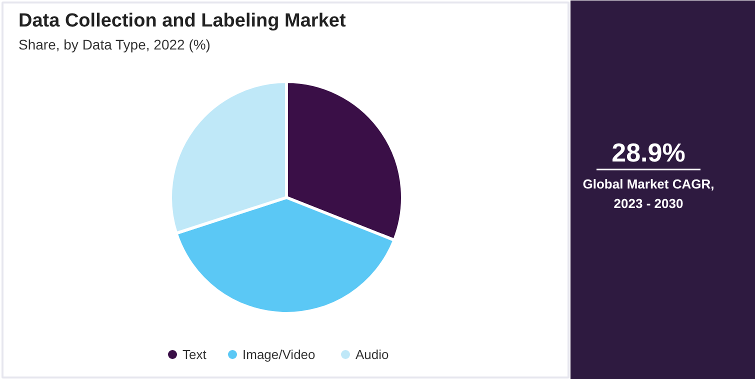  What do you see at coordinates (649, 153) in the screenshot?
I see `text: 28.9%` at bounding box center [649, 153].